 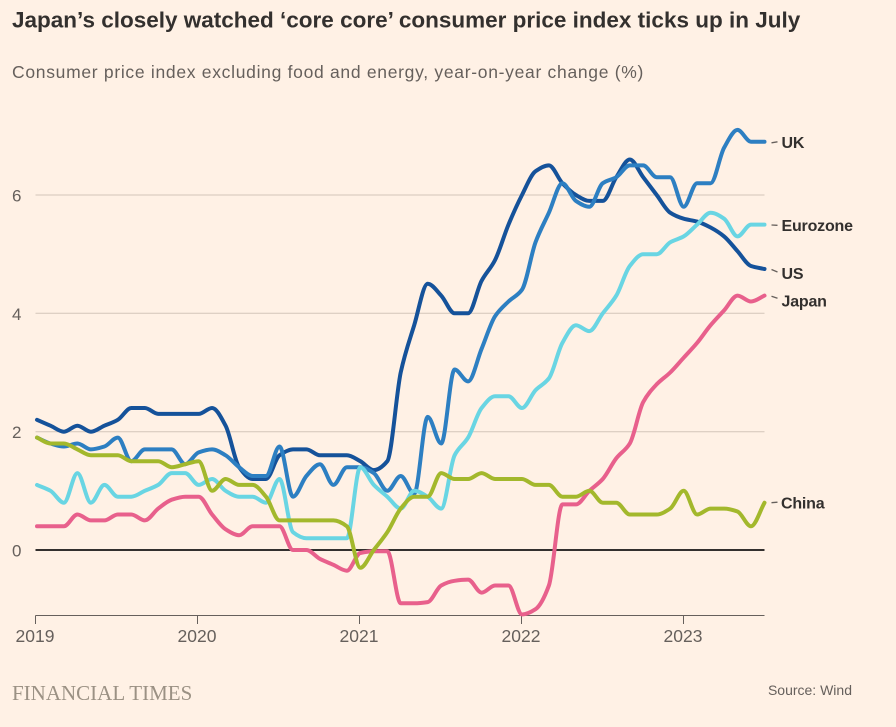 I want to click on svg-text: UK, so click(x=793, y=143).